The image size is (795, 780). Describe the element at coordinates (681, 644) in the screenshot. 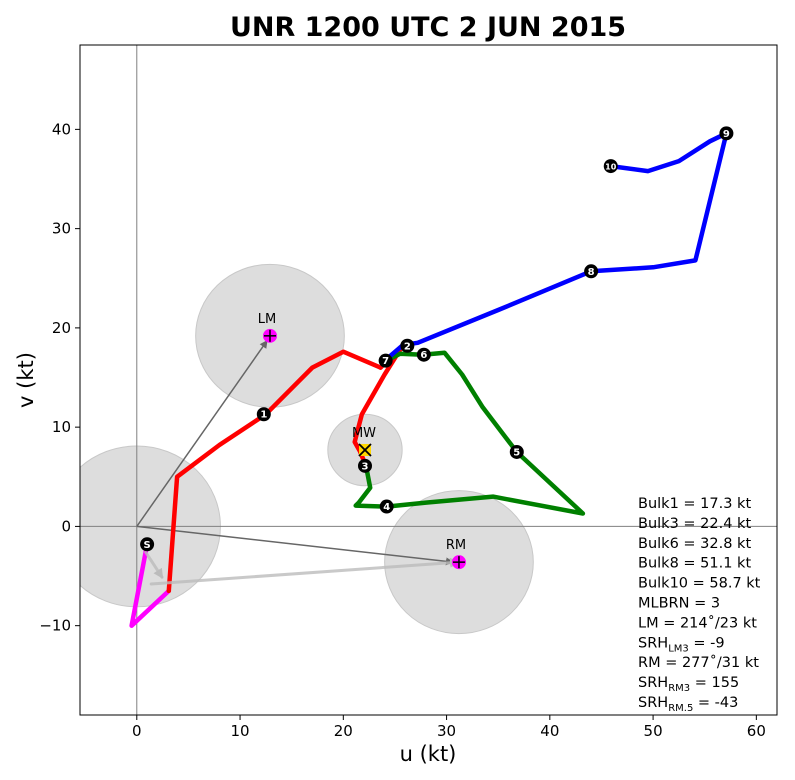

I see `stat-line: SRHLM3 = -9` at that location.